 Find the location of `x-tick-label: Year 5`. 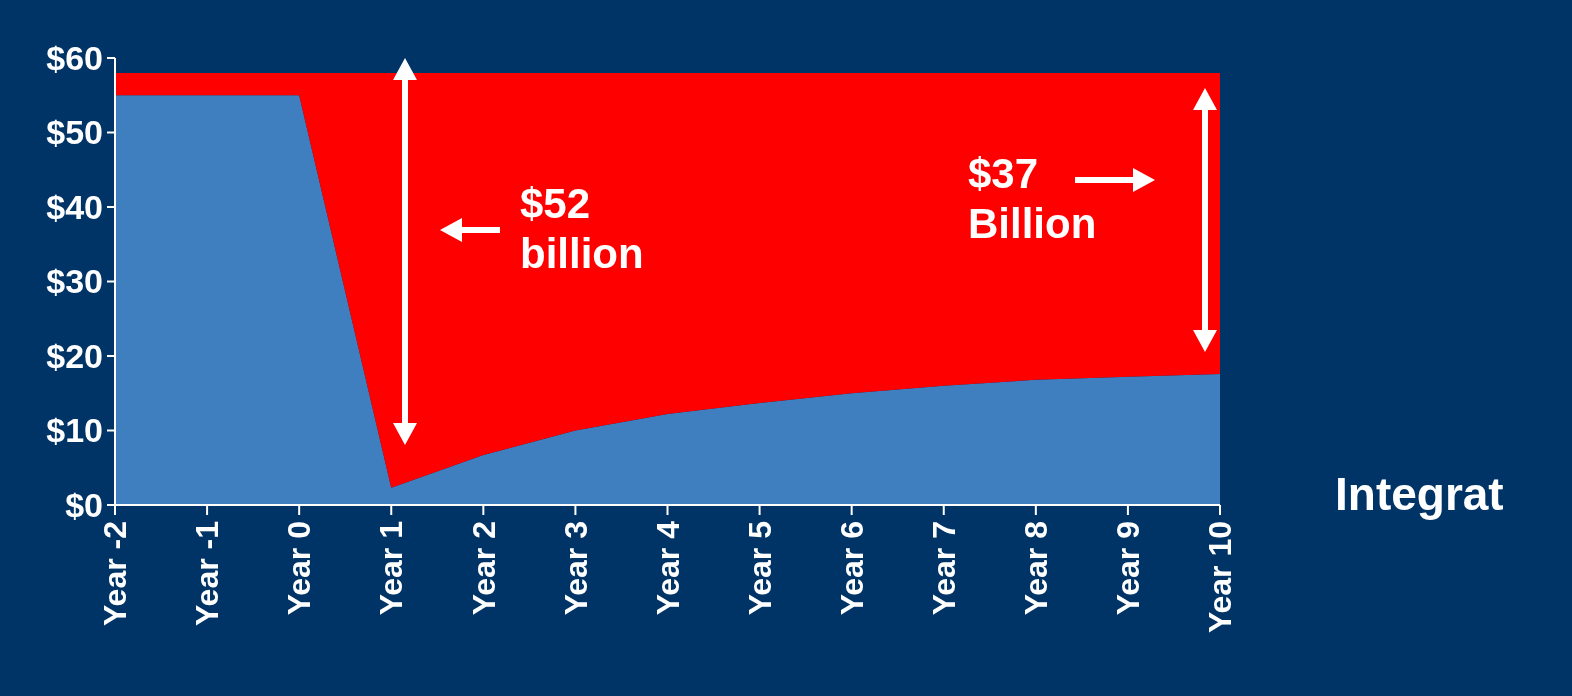

x-tick-label: Year 5 is located at coordinates (759, 568).